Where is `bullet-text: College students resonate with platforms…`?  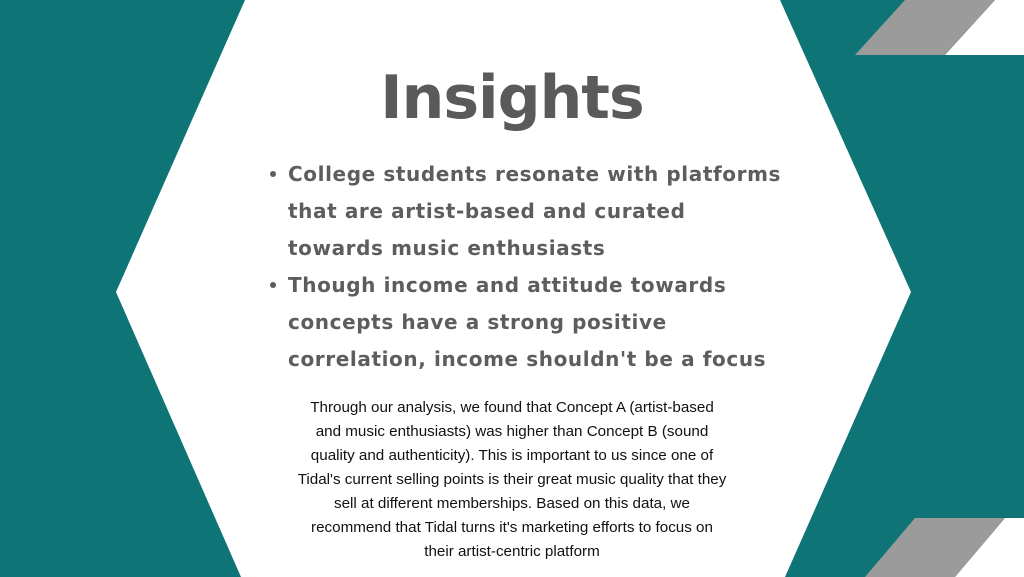
bullet-text: College students resonate with platforms… is located at coordinates (535, 211).